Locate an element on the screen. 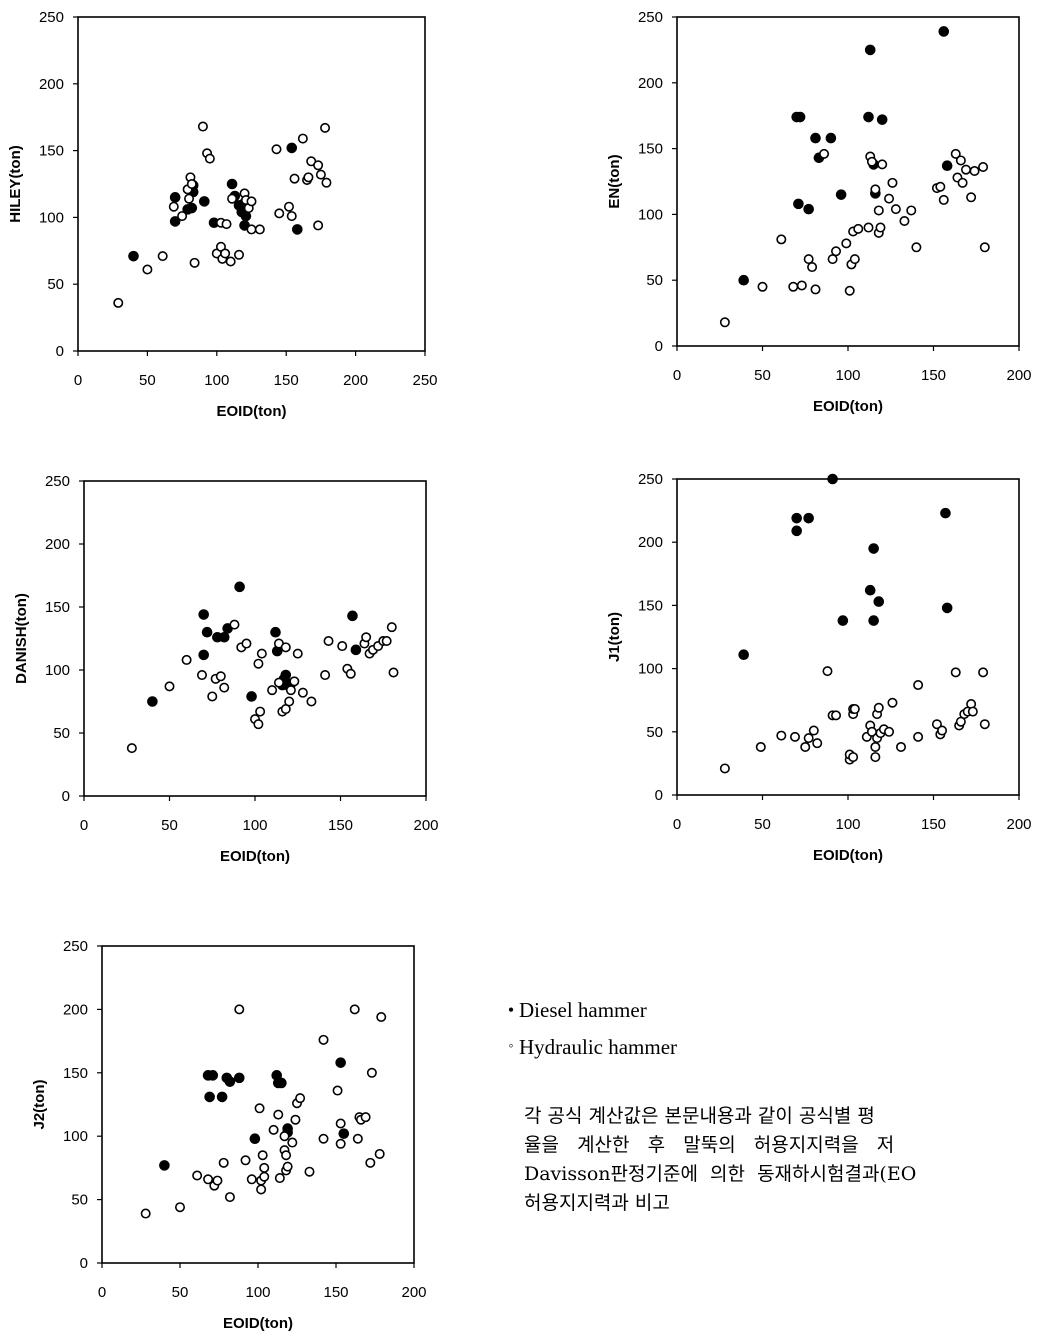 The width and height of the screenshot is (1039, 1338). x-tick-label: 100 is located at coordinates (847, 824).